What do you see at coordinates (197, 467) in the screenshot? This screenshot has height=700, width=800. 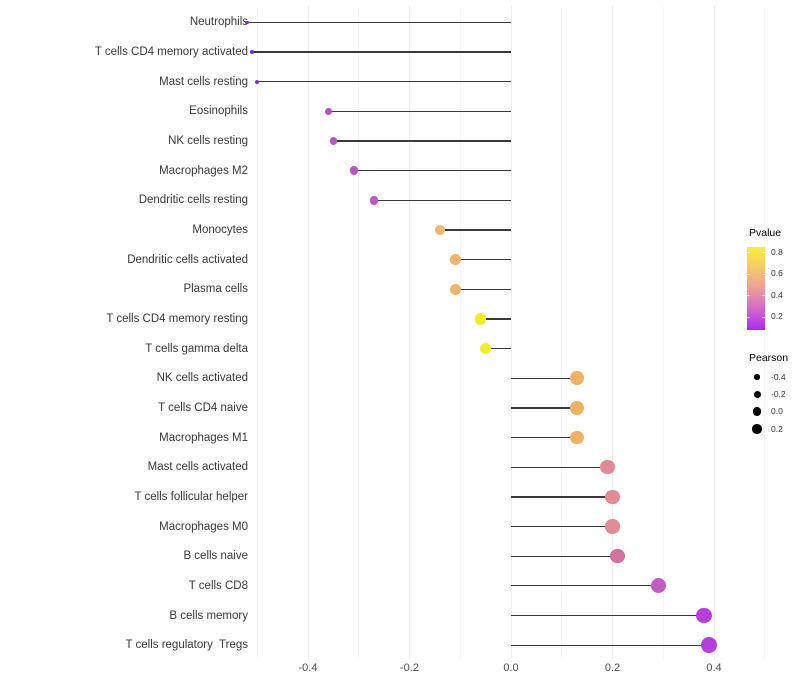 I see `y-axis-label: Mast cells activated` at bounding box center [197, 467].